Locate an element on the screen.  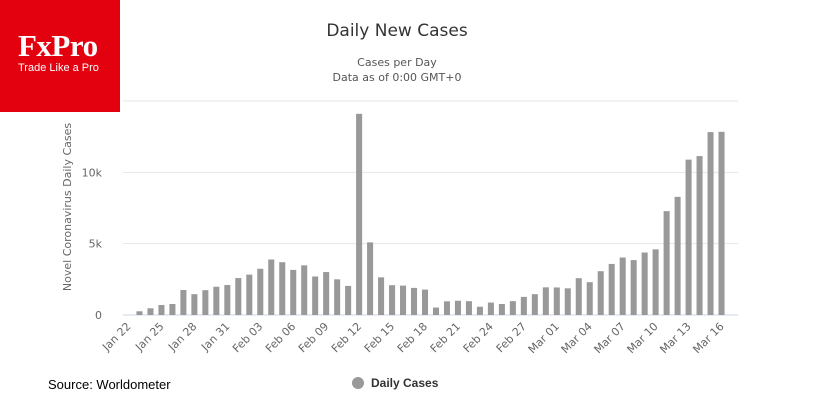
x-tick-label: Feb 27 is located at coordinates (511, 337).